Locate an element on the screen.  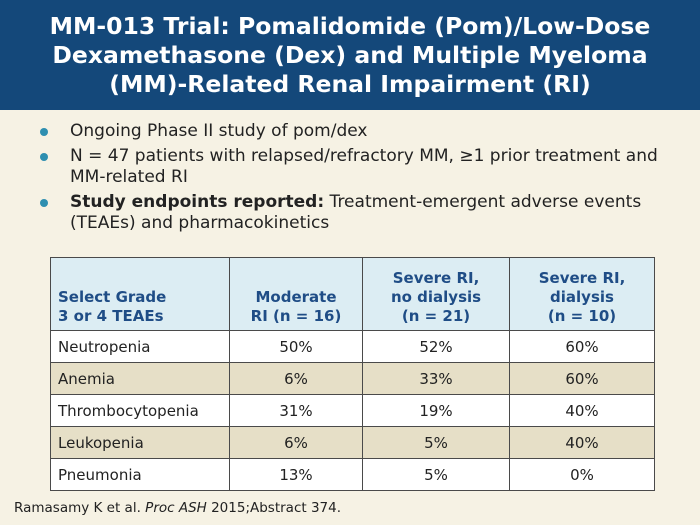
table-cell: 19% is located at coordinates (436, 410).